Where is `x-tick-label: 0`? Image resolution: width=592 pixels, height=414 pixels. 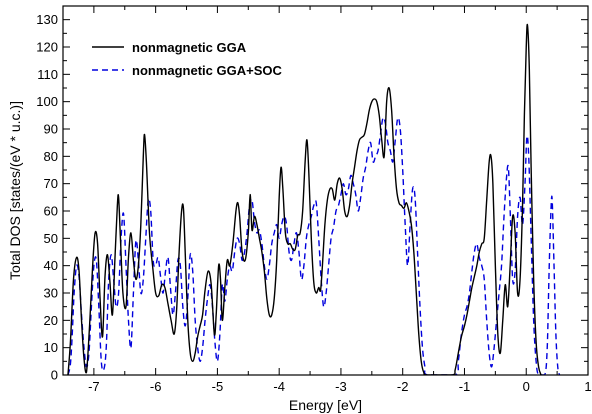 x-tick-label: 0 is located at coordinates (526, 386).